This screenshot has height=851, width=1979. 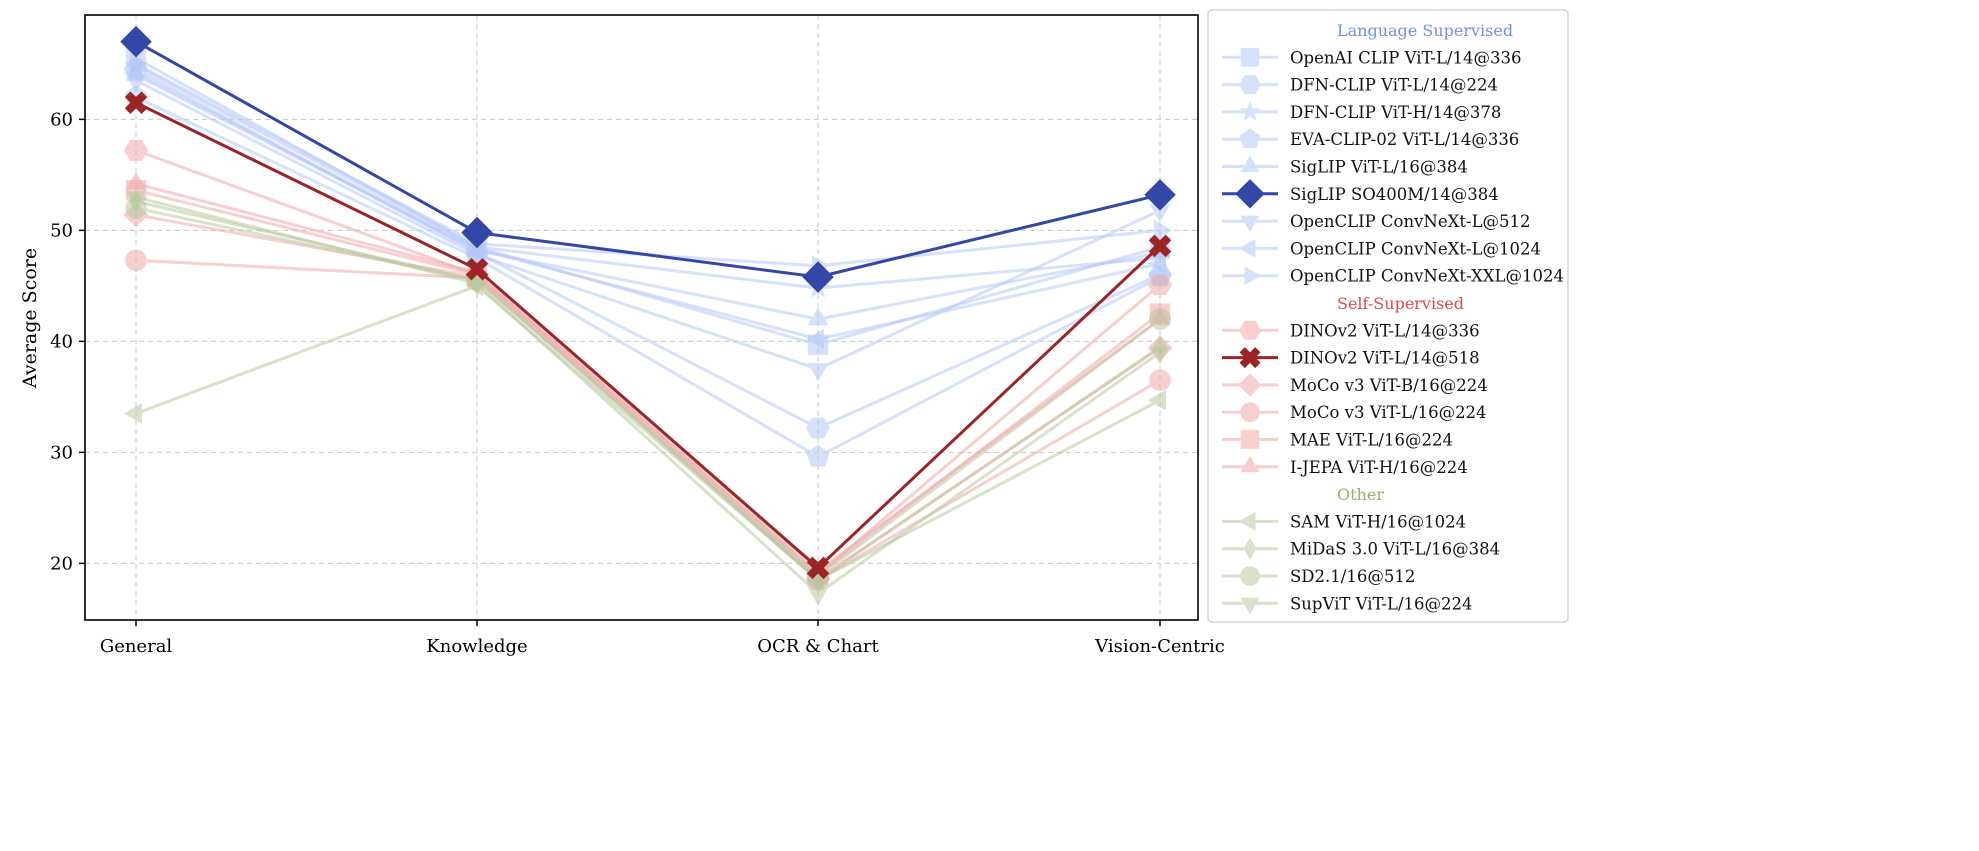 What do you see at coordinates (61, 119) in the screenshot?
I see `y-tick-label: 60` at bounding box center [61, 119].